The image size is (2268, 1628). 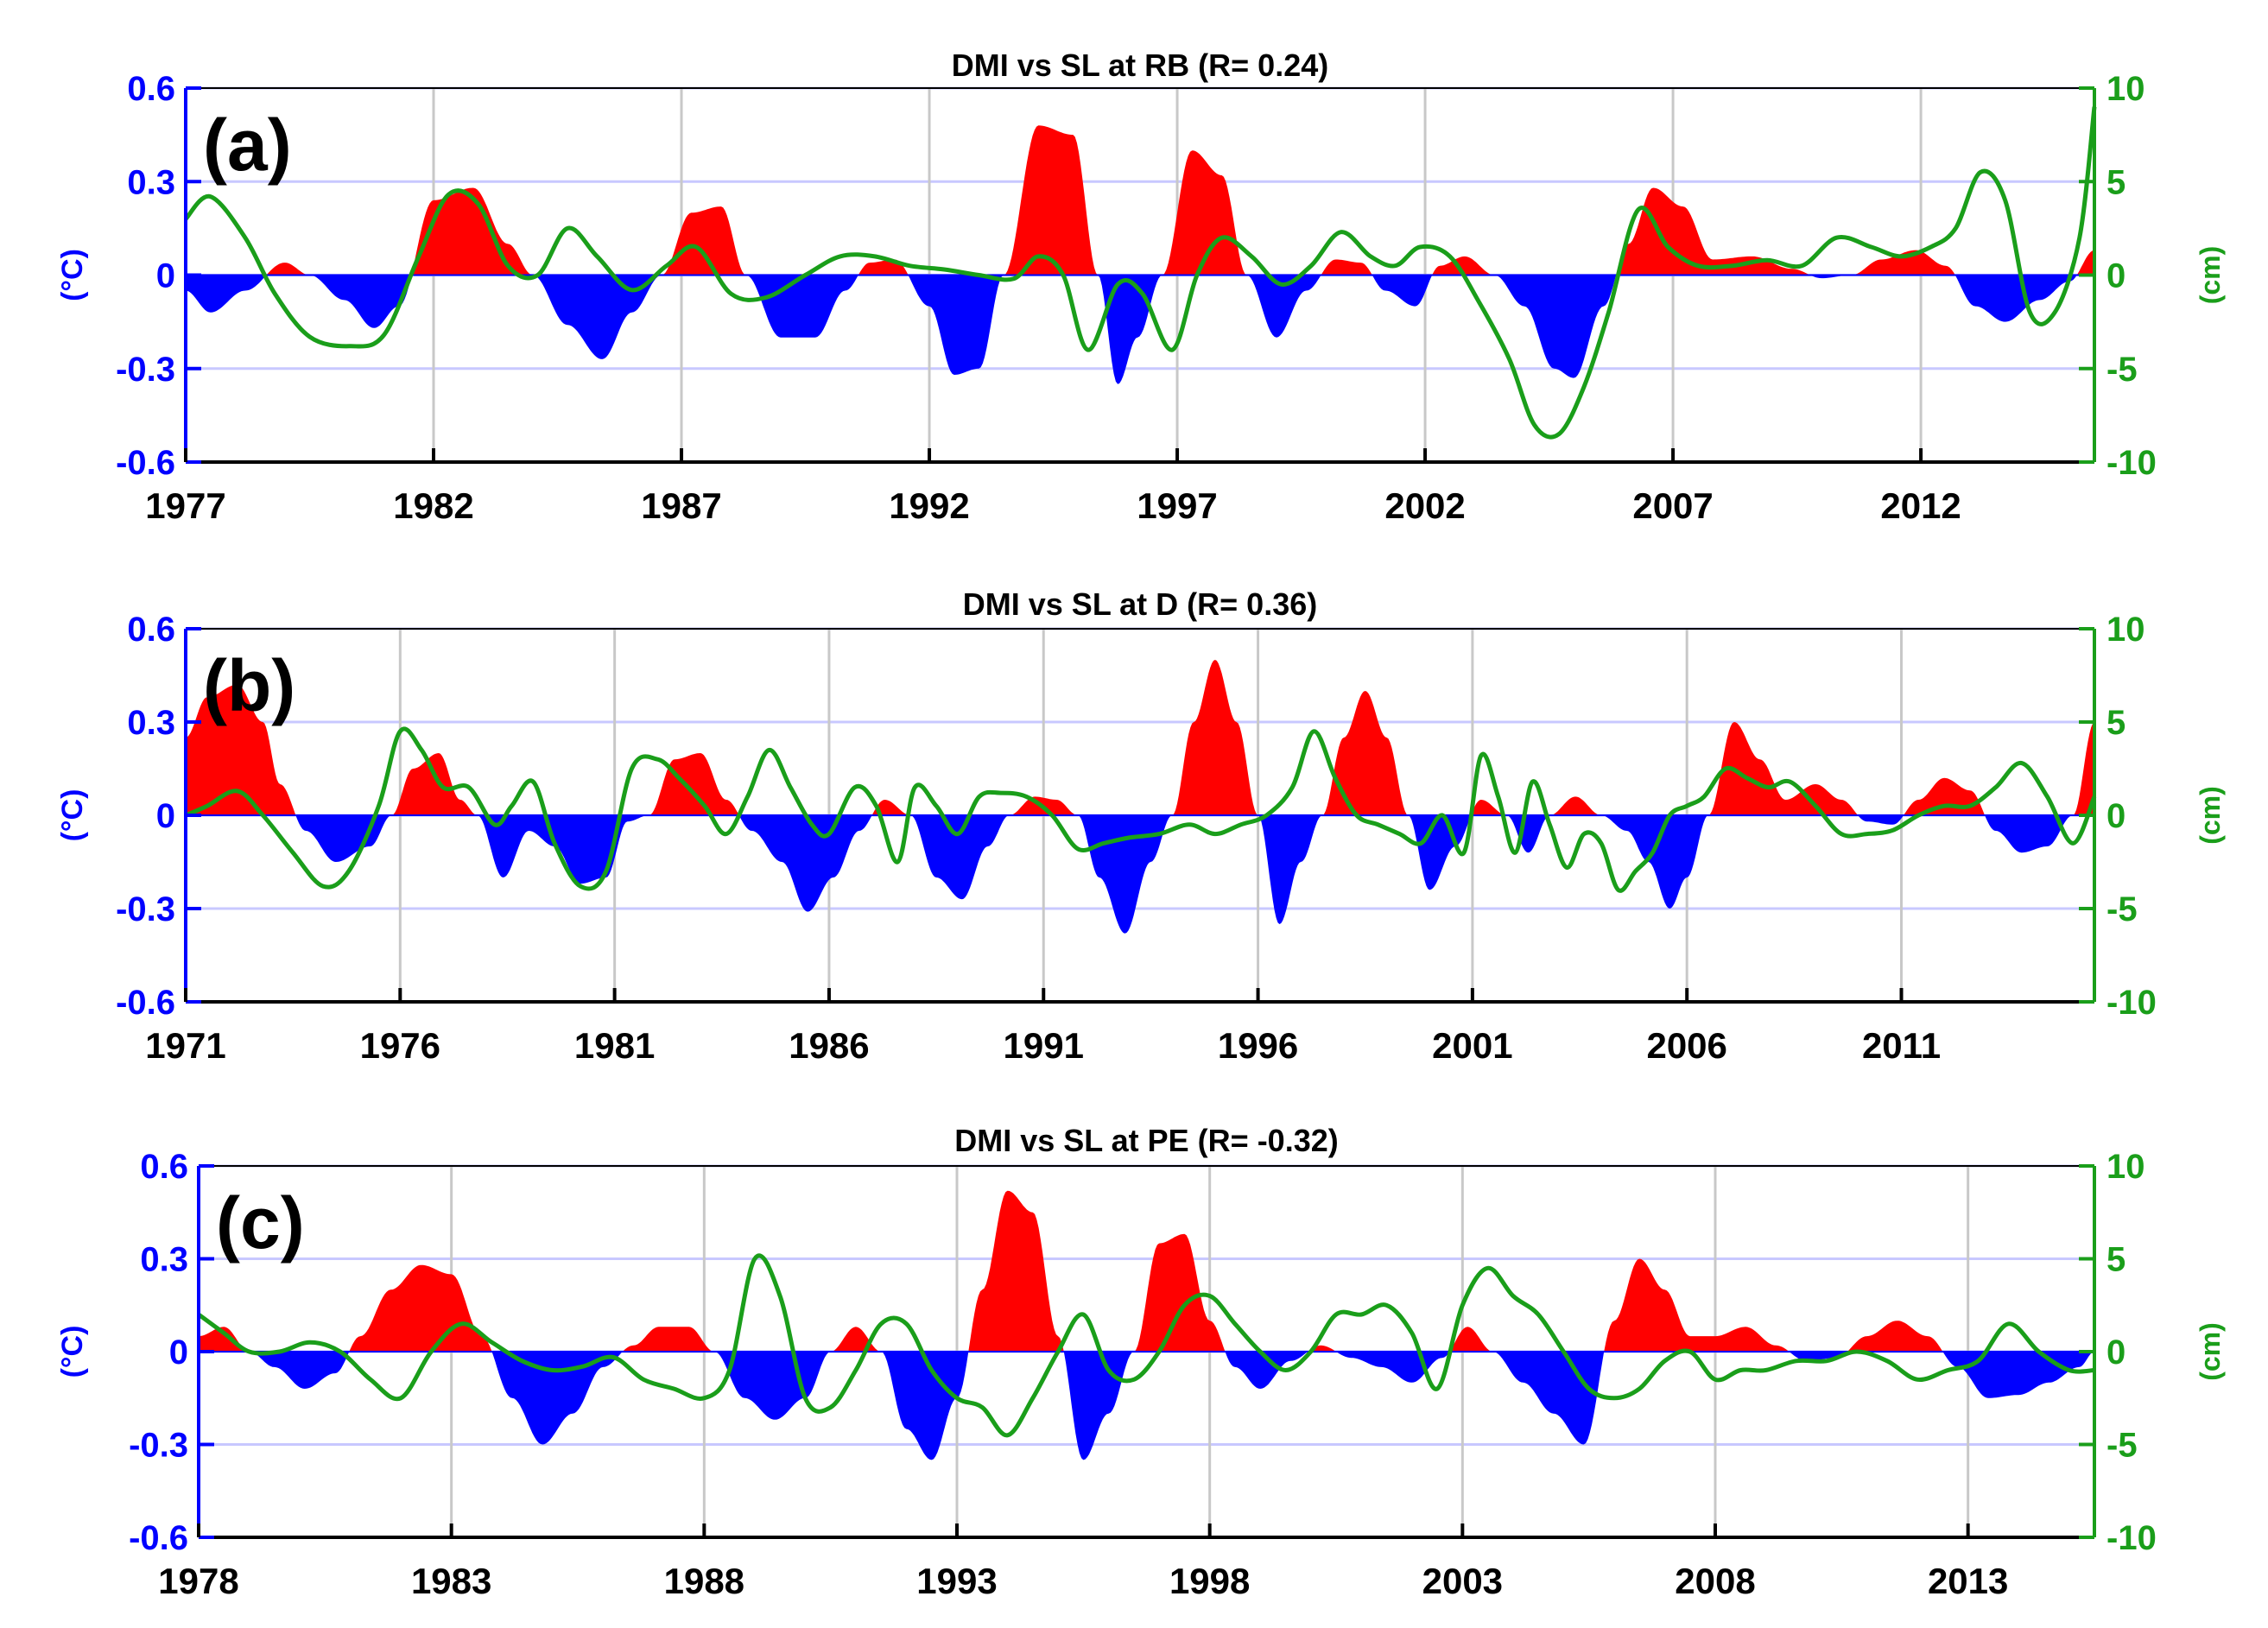 I want to click on x-tick-label: 2001, so click(x=1472, y=1045).